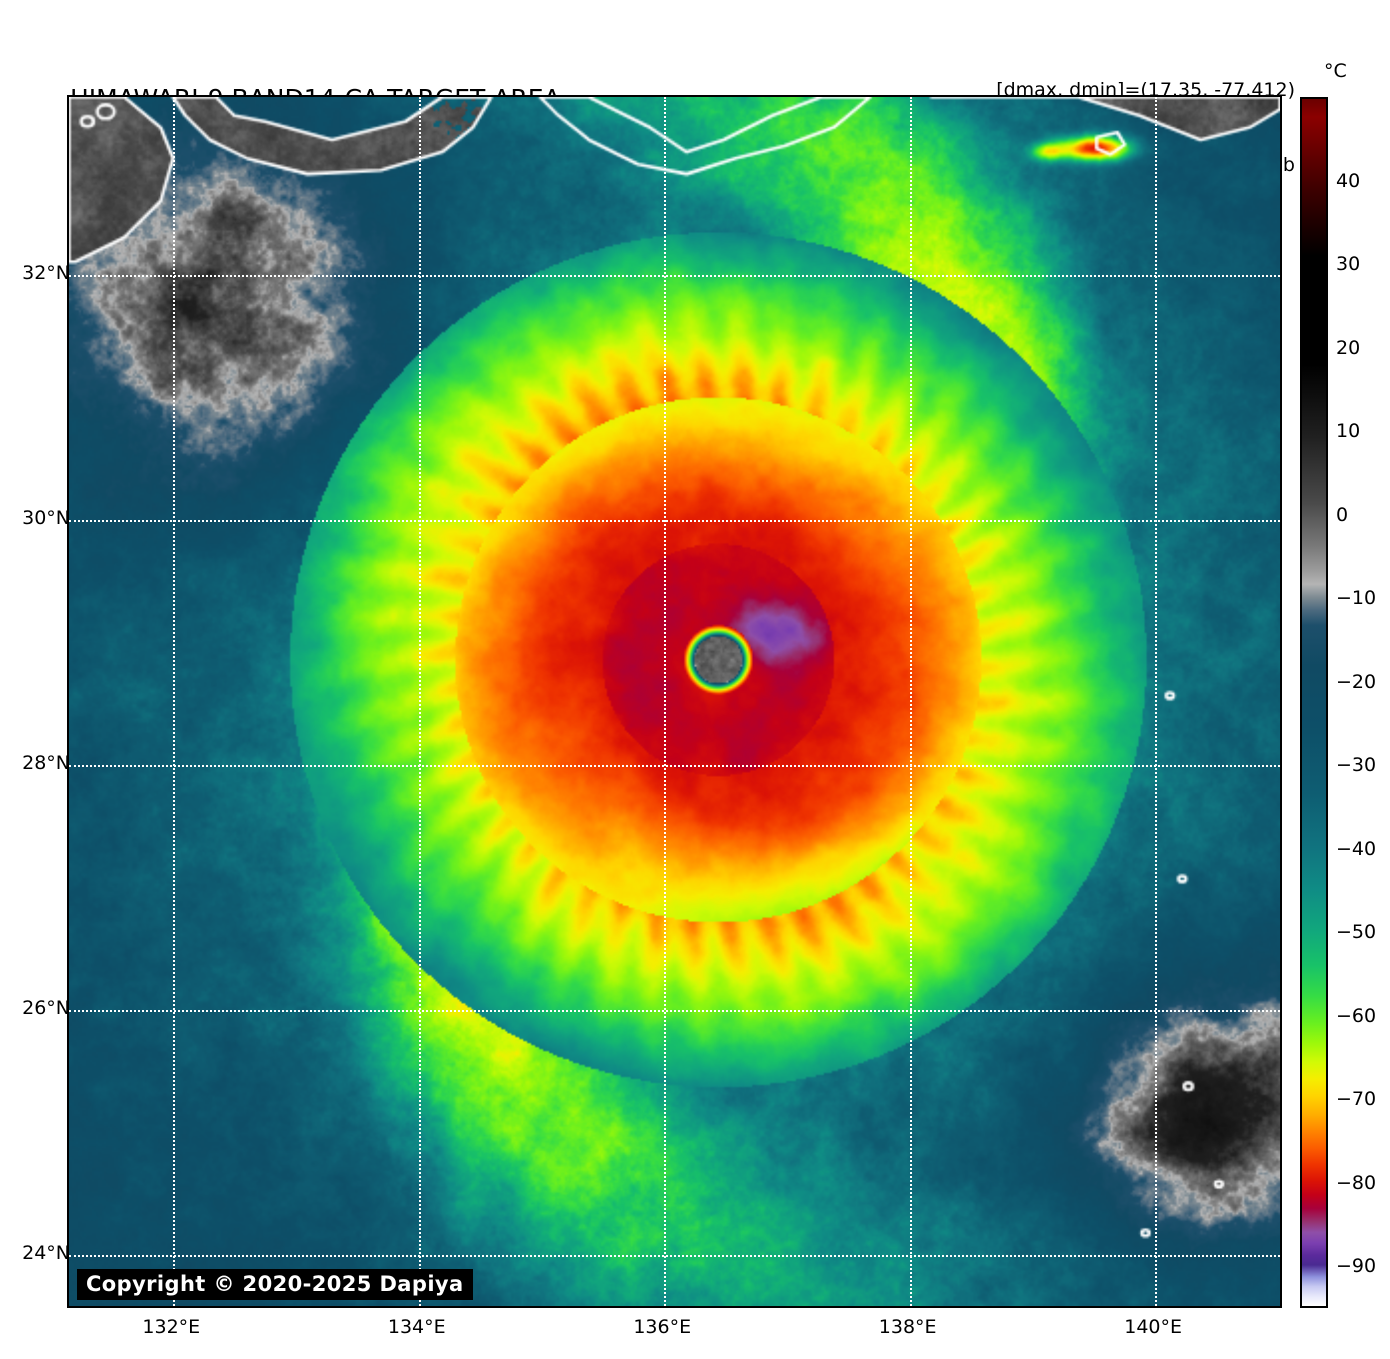 Image resolution: width=1390 pixels, height=1359 pixels. What do you see at coordinates (1348, 264) in the screenshot?
I see `colorbar-tick-label: 30` at bounding box center [1348, 264].